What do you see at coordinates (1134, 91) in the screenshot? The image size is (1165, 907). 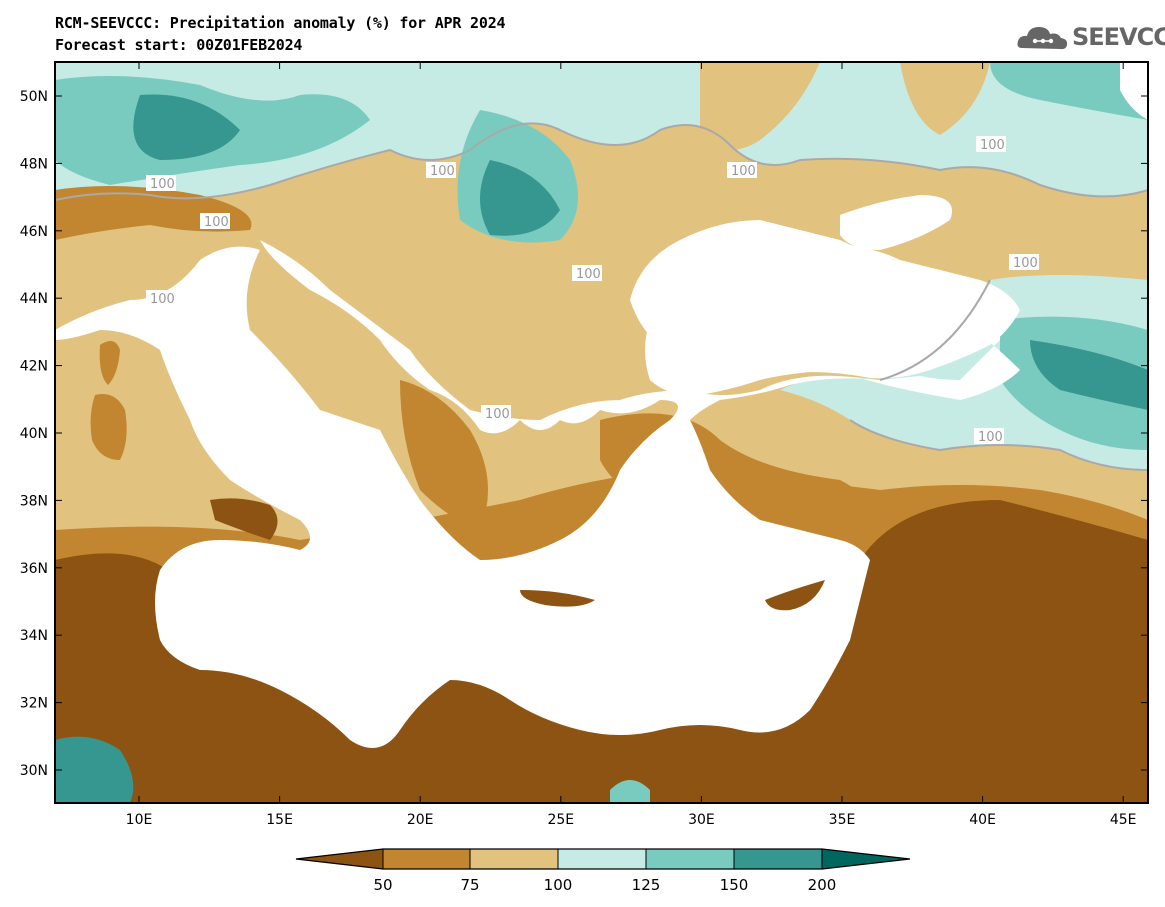 I see `caspian-edge` at bounding box center [1134, 91].